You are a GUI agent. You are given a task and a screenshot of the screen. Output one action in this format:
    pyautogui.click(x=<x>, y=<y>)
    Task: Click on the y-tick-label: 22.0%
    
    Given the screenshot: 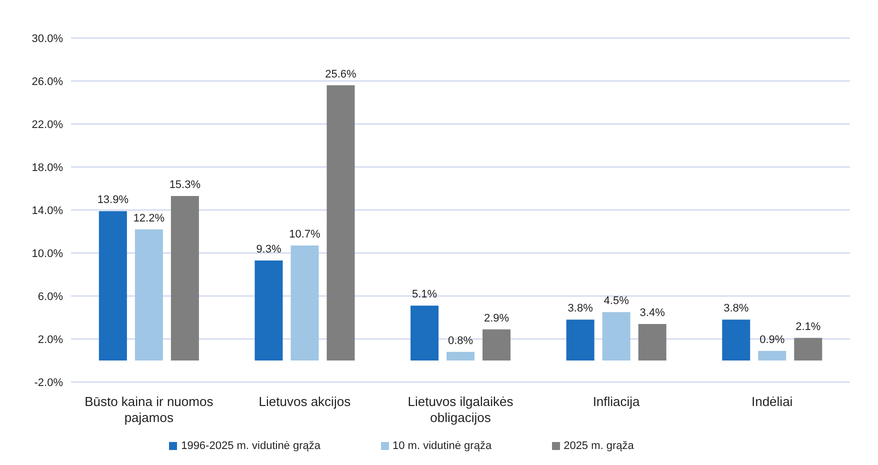 What is the action you would take?
    pyautogui.click(x=48, y=124)
    